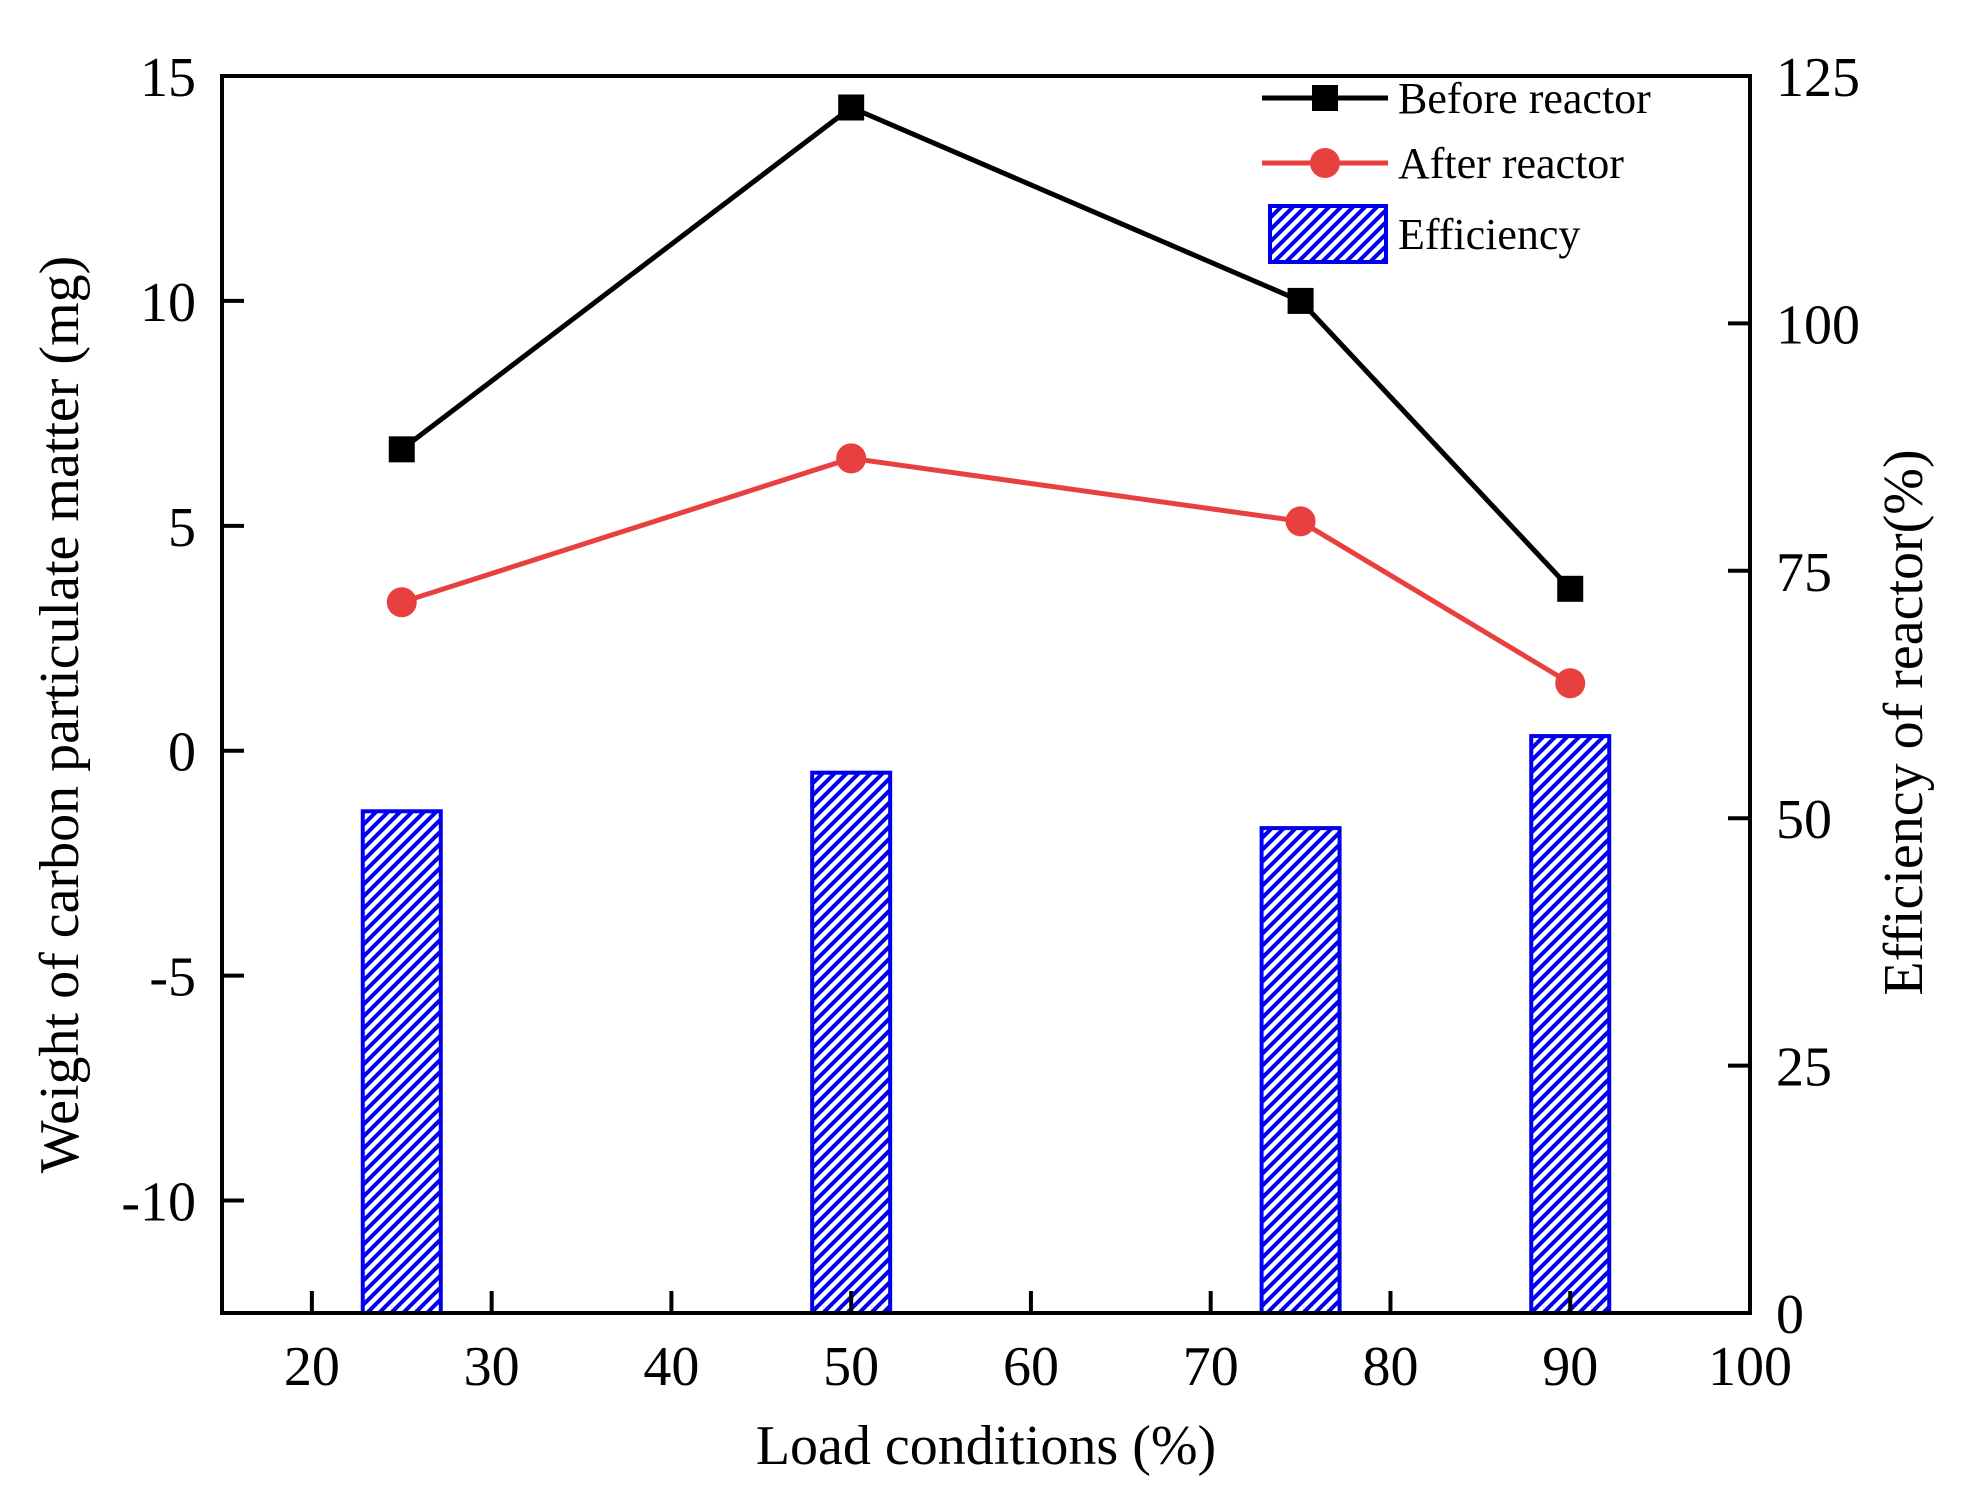 Image resolution: width=1971 pixels, height=1495 pixels. What do you see at coordinates (1325, 98) in the screenshot?
I see `legend-marker-before-reactor` at bounding box center [1325, 98].